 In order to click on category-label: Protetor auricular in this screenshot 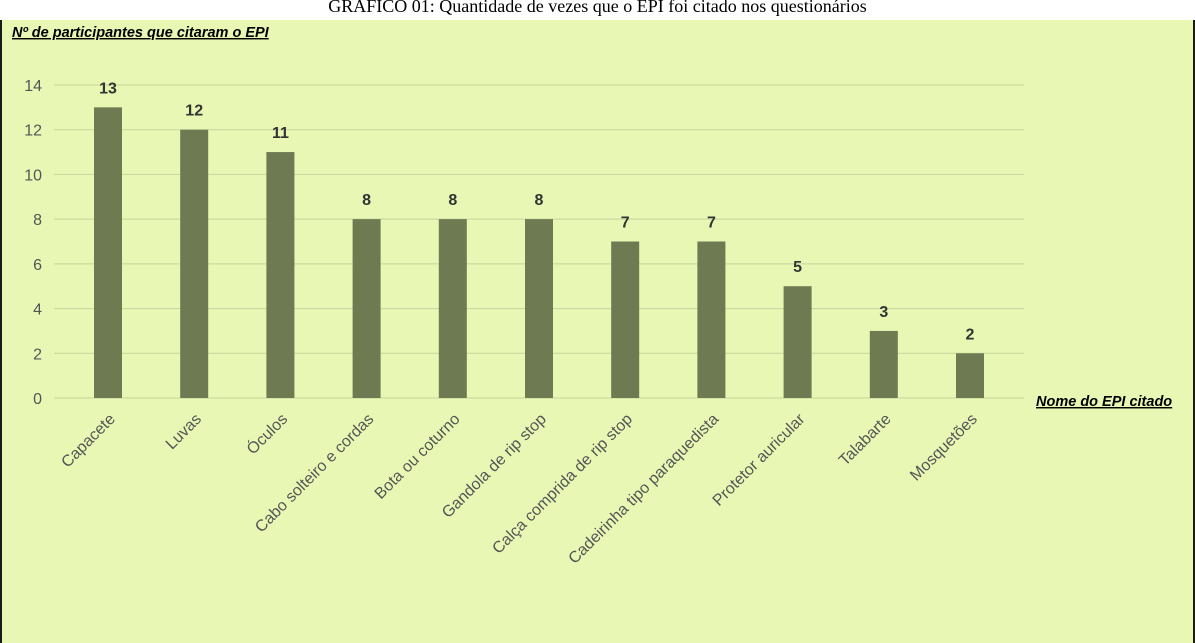, I will do `click(759, 459)`.